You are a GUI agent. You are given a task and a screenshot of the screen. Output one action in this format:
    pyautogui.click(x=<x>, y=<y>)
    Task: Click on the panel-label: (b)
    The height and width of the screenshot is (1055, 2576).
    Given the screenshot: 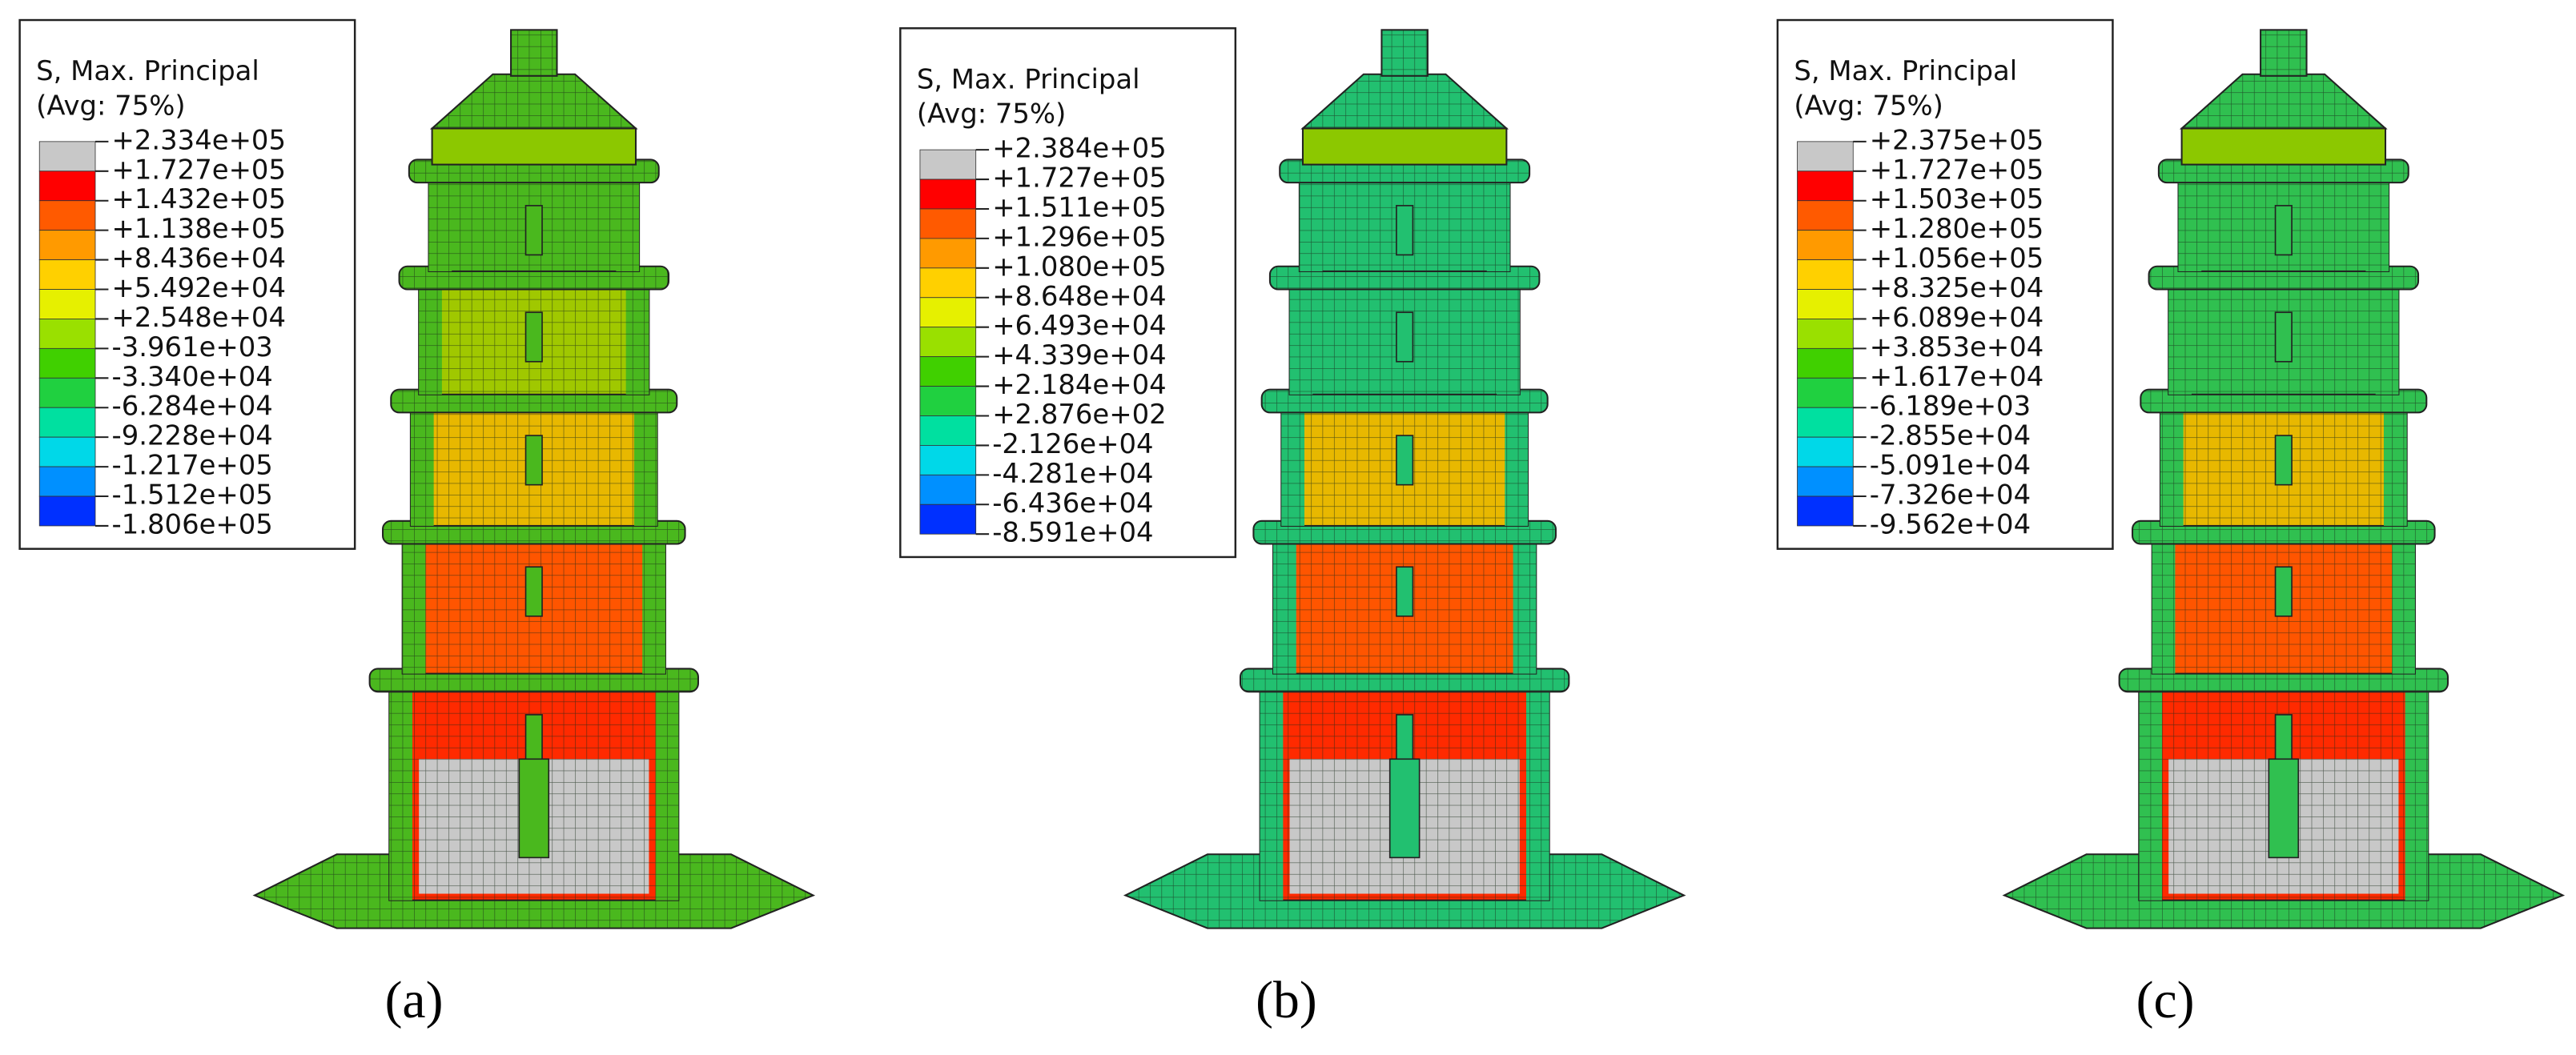 What is the action you would take?
    pyautogui.click(x=1286, y=1000)
    